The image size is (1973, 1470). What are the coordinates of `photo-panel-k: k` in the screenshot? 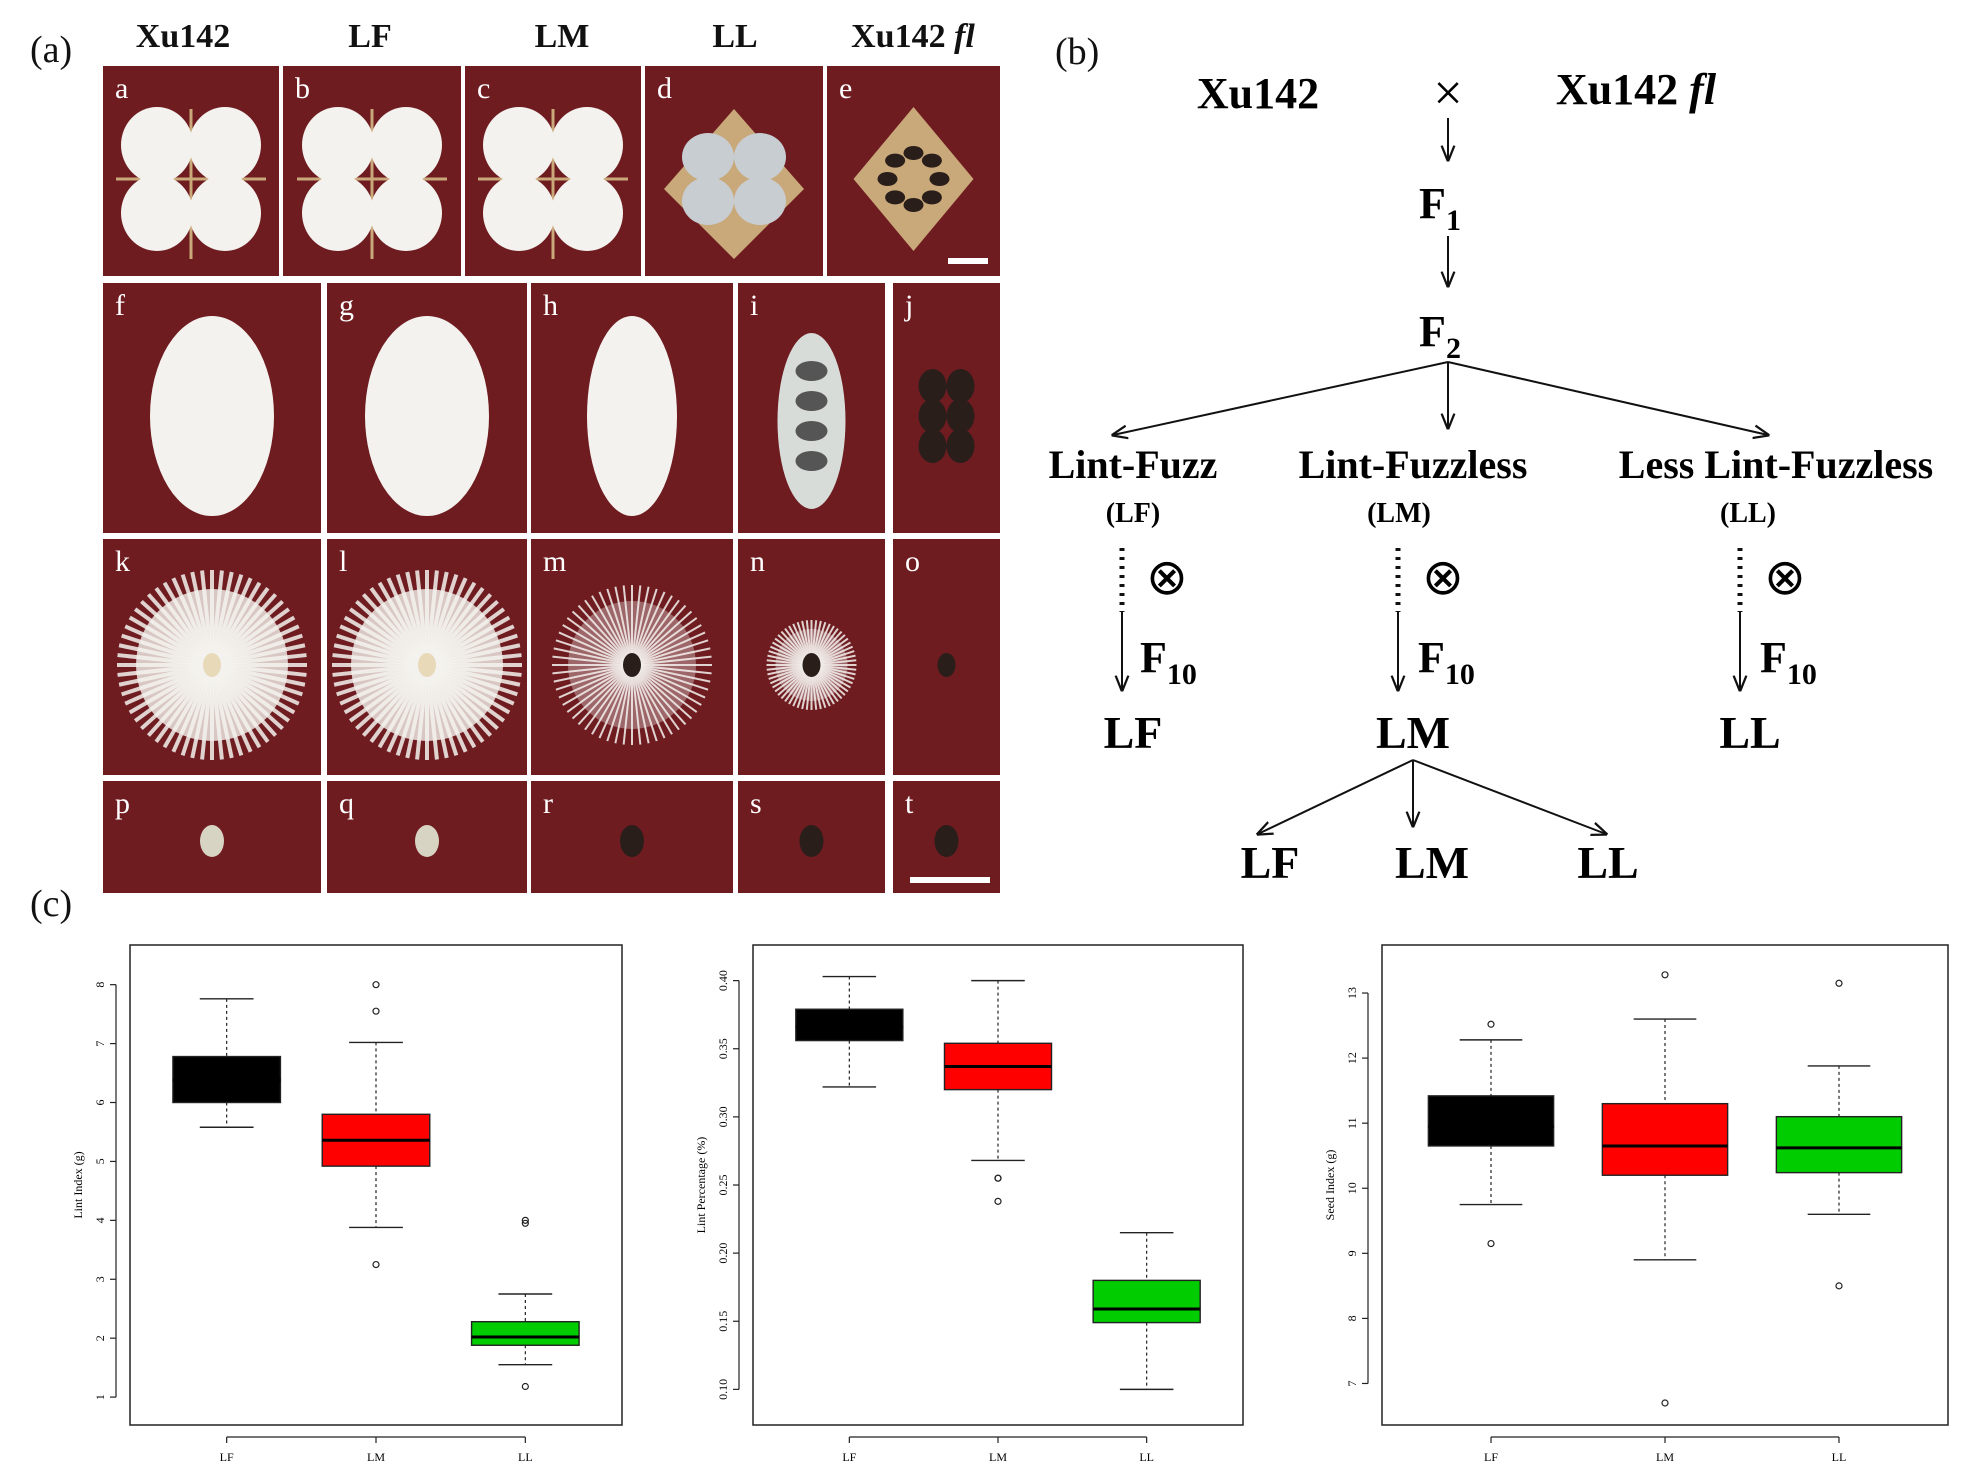 It's located at (212, 657).